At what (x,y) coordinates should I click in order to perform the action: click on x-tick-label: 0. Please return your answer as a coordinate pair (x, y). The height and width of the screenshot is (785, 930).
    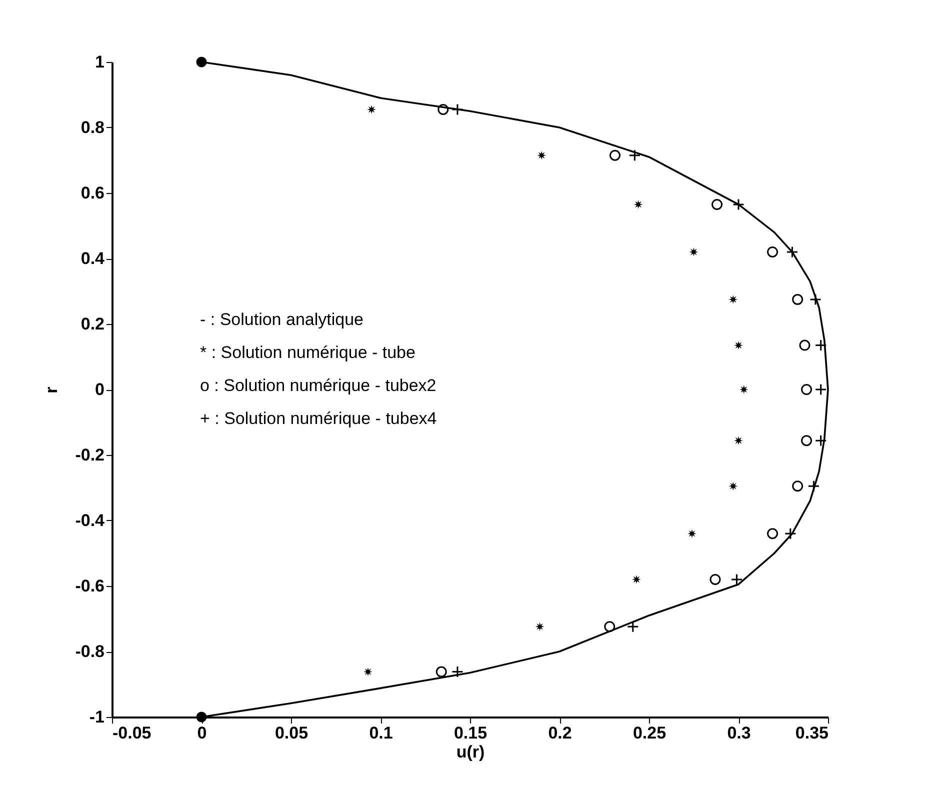
    Looking at the image, I should click on (202, 733).